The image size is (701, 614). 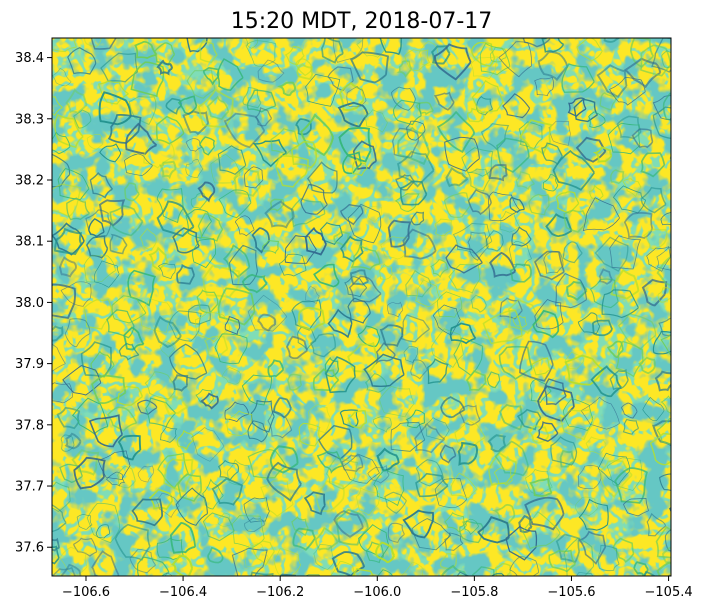 What do you see at coordinates (29, 119) in the screenshot?
I see `y-tick-label: 38.3` at bounding box center [29, 119].